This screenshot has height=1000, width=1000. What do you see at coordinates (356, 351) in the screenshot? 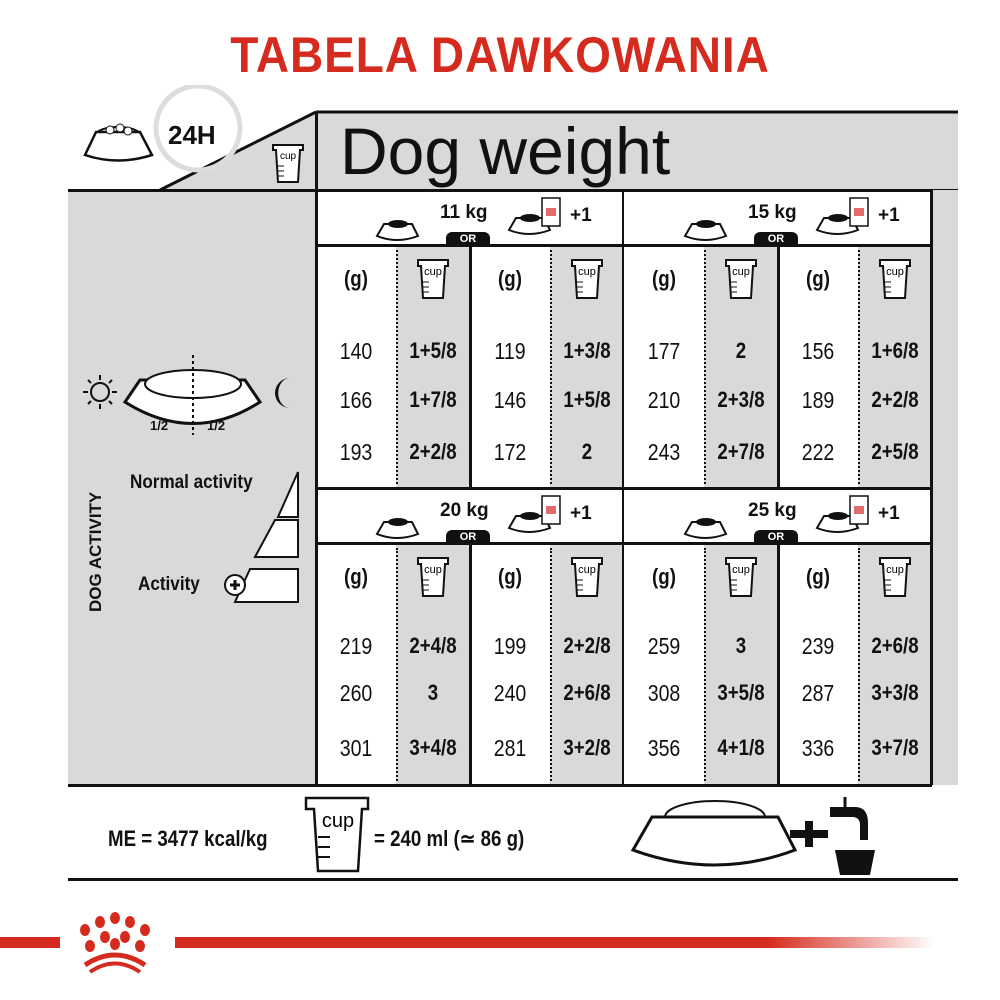
I see `grams-value: 140` at bounding box center [356, 351].